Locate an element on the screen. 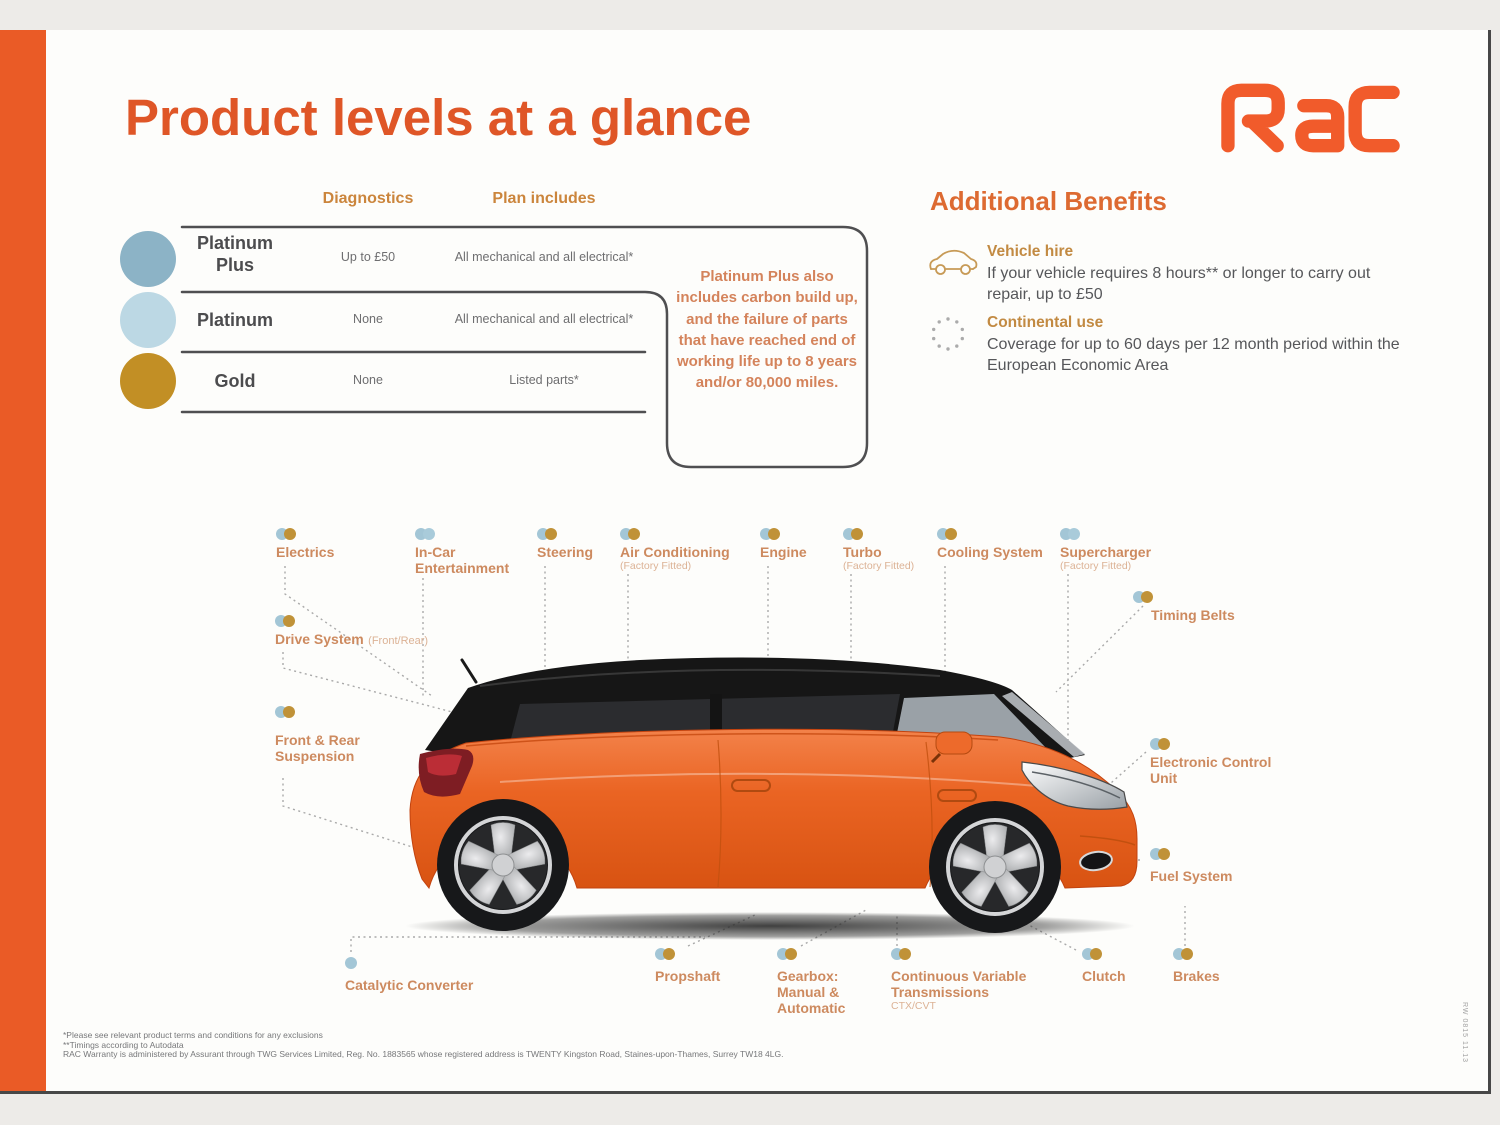 This screenshot has height=1125, width=1500. part-label-steering: Steering is located at coordinates (577, 544).